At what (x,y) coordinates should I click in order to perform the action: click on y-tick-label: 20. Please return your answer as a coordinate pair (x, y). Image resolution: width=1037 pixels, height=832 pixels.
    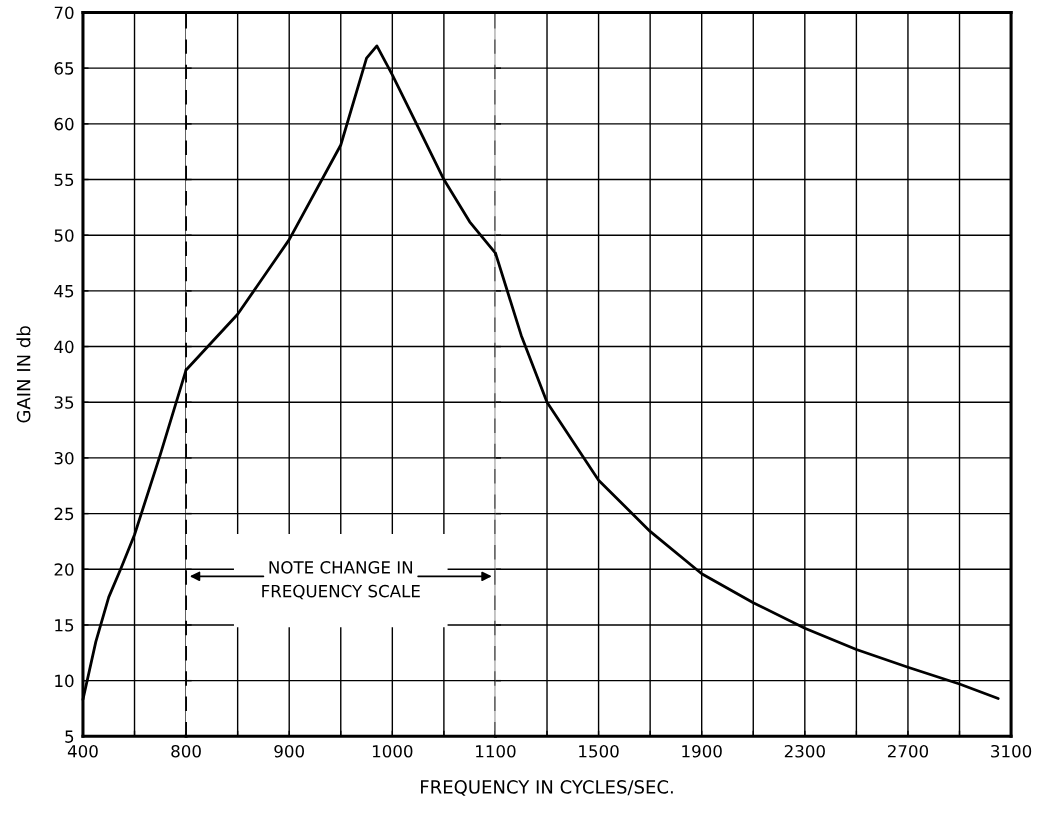
    Looking at the image, I should click on (64, 569).